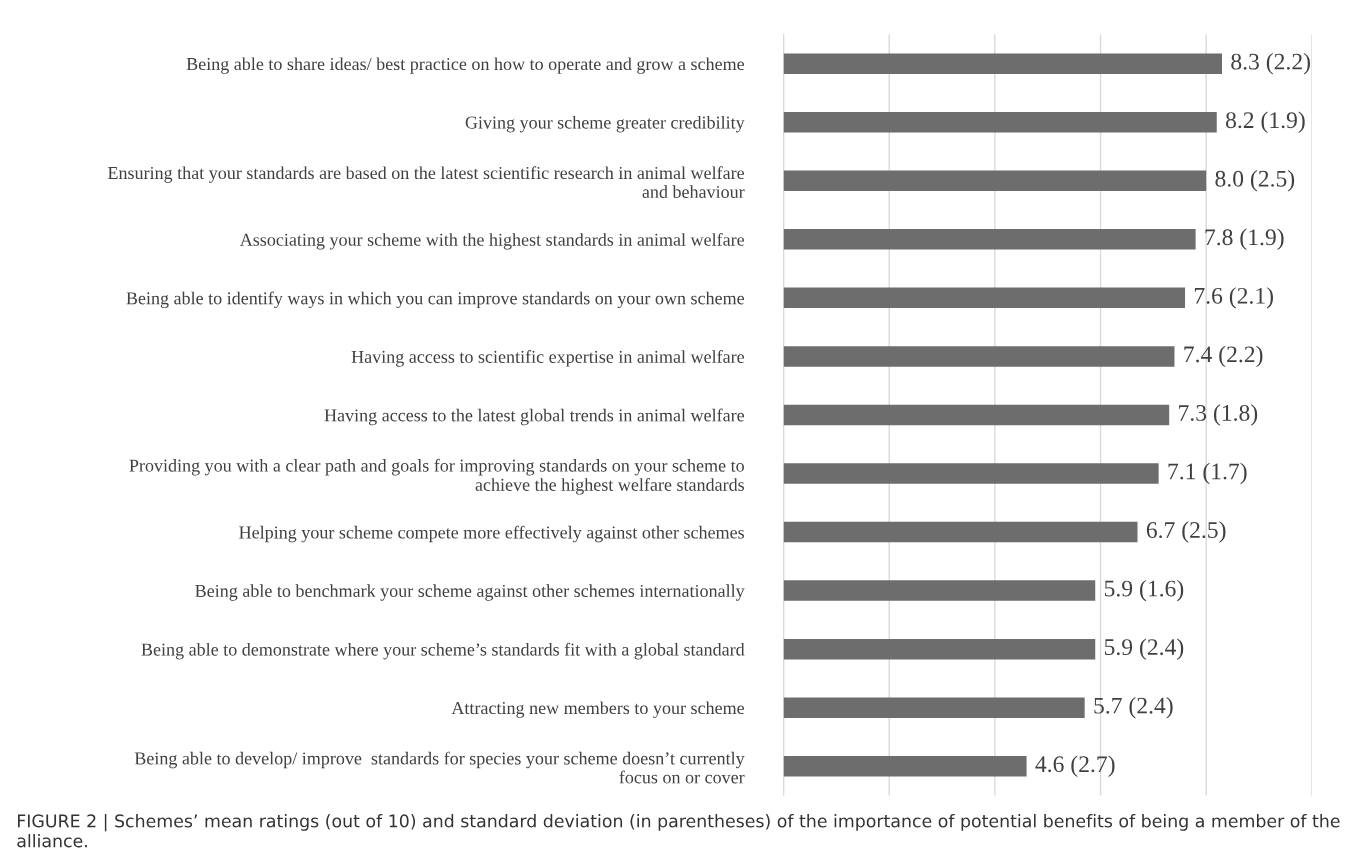 This screenshot has width=1358, height=860. What do you see at coordinates (678, 830) in the screenshot?
I see `caption: FIGURE 2 | Schemes’ mean ratings (out of 10) and standard deviation (in parentheses) of the importance of potential benefits of being a member of the alliance.` at bounding box center [678, 830].